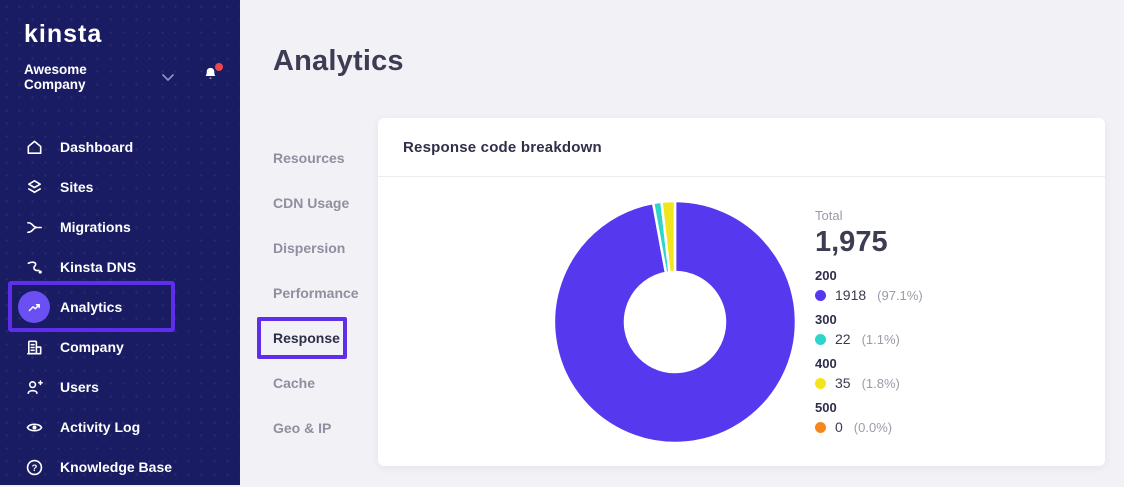 The height and width of the screenshot is (487, 1124). I want to click on legend-percent: (0.0%), so click(873, 427).